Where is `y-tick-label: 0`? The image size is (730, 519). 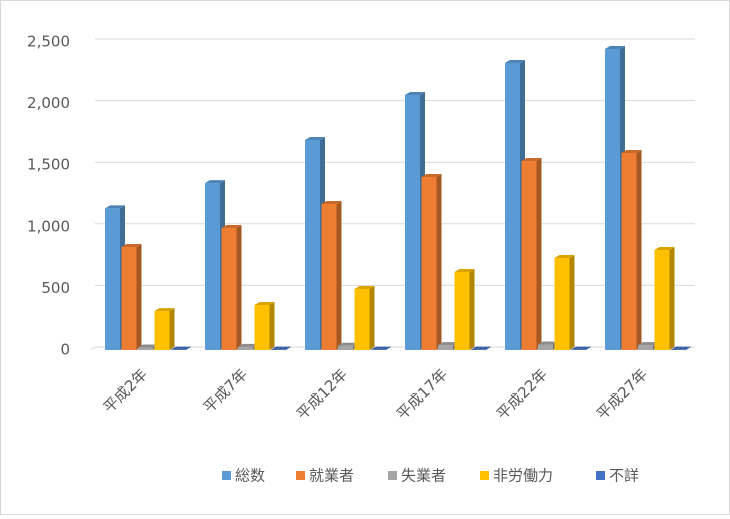
y-tick-label: 0 is located at coordinates (65, 350).